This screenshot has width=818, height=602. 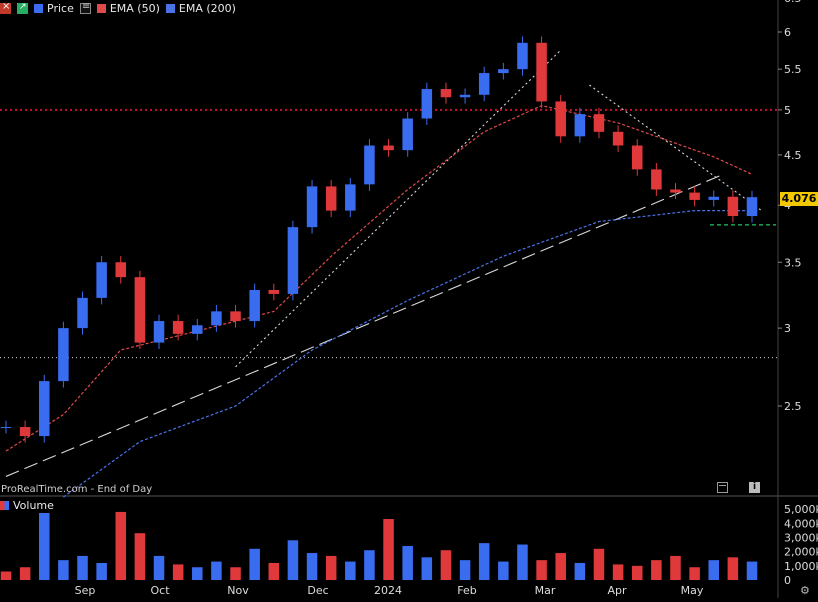 I want to click on legend-ema200: EMA (200), so click(x=200, y=8).